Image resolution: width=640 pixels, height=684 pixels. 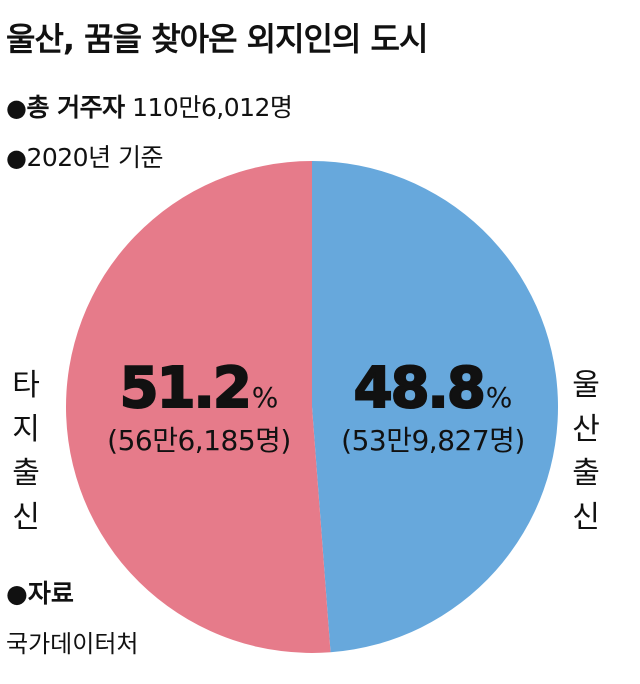 I want to click on total-residents-line: ●총 거주자 110만6,012명, so click(x=149, y=106).